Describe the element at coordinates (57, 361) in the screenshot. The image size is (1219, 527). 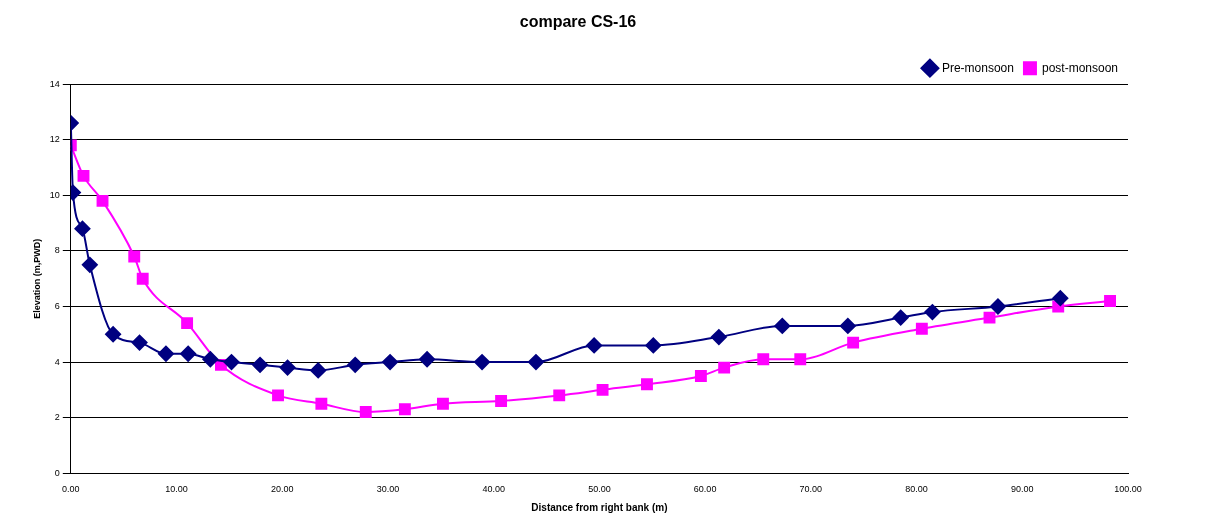
I see `y-tick-label: 4` at that location.